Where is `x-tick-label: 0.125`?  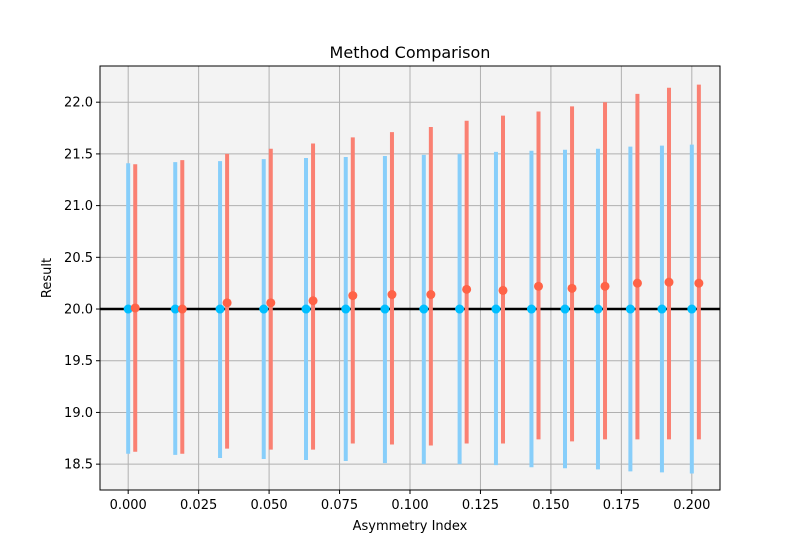
x-tick-label: 0.125 is located at coordinates (480, 505).